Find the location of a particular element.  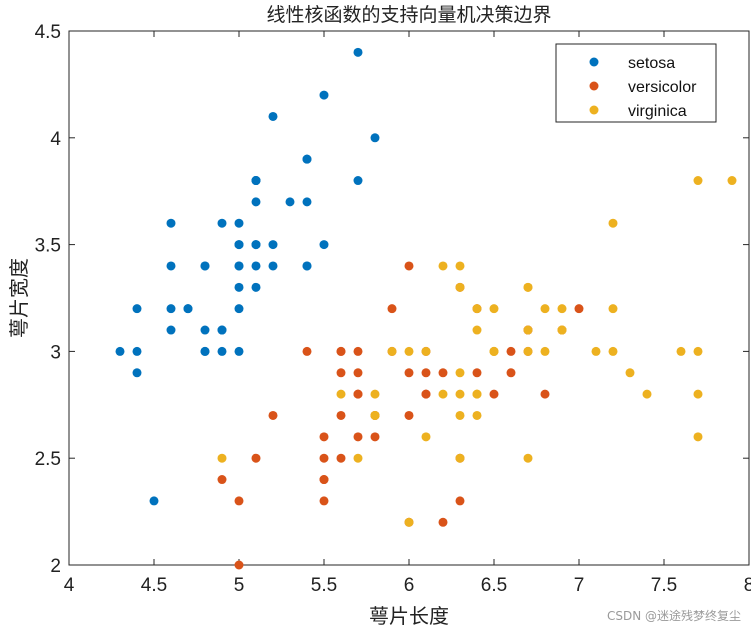

x-tick-label: 5.5 is located at coordinates (324, 585).